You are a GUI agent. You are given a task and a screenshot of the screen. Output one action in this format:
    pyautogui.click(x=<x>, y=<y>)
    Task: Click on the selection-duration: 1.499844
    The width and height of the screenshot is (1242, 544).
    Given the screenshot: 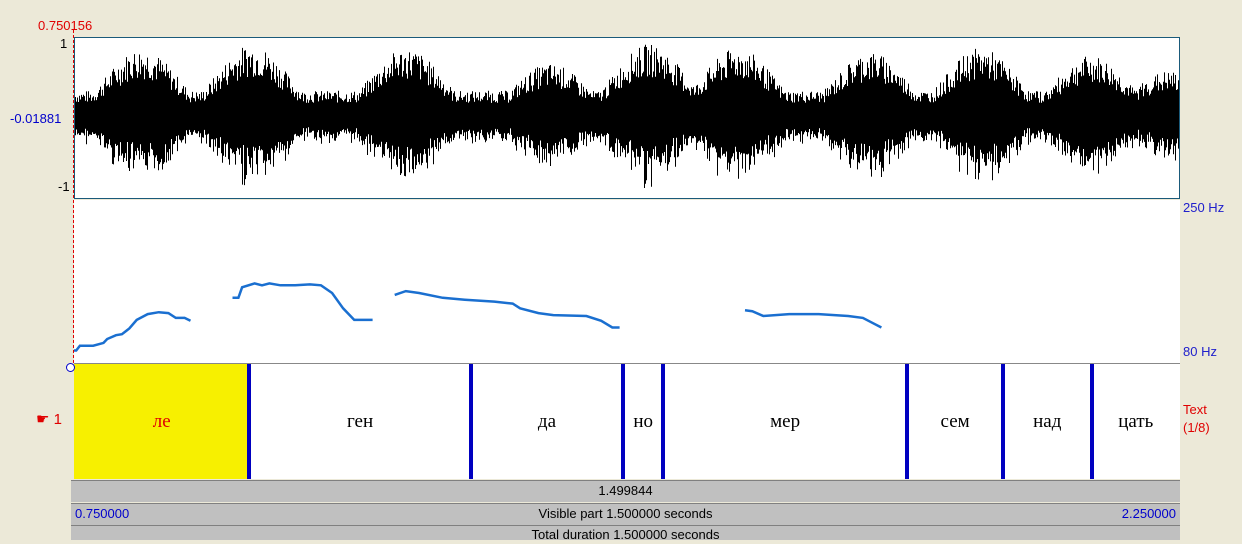 What is the action you would take?
    pyautogui.click(x=625, y=490)
    